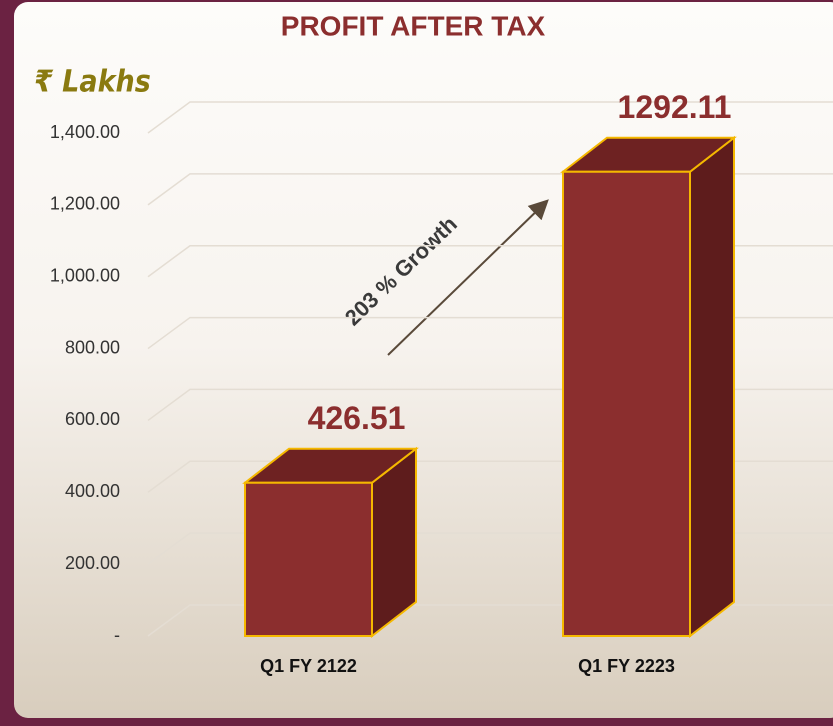  Describe the element at coordinates (626, 666) in the screenshot. I see `x-tick-label: Q1 FY 2223` at that location.